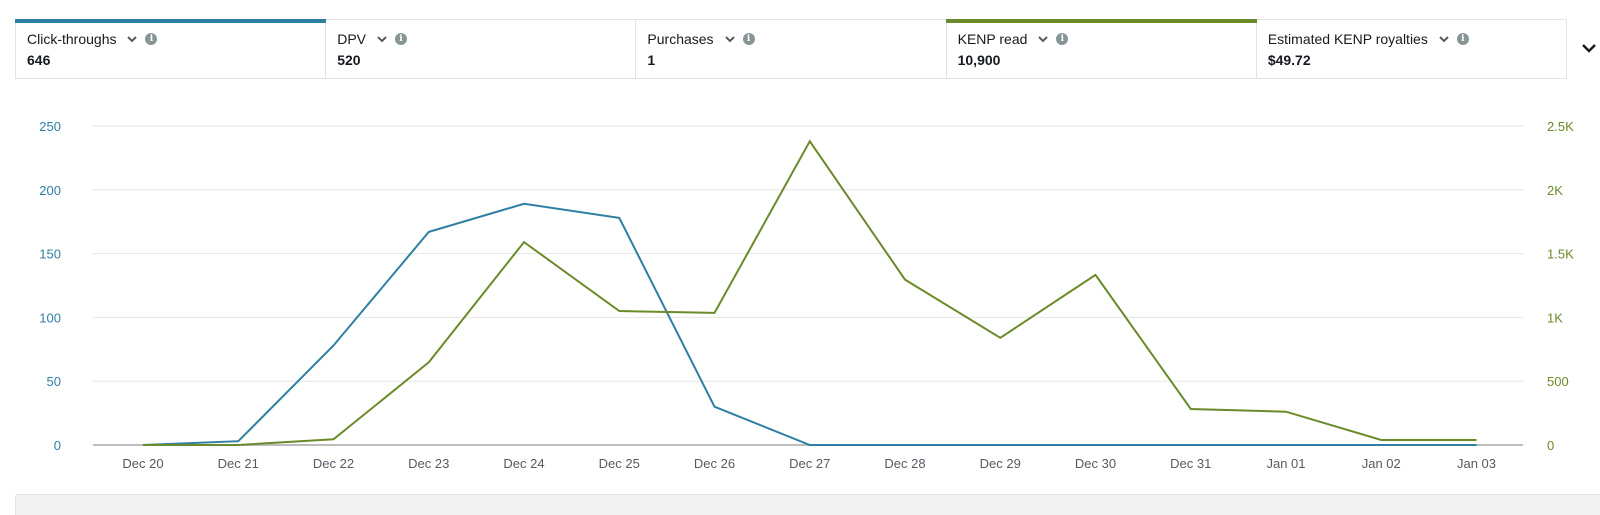  What do you see at coordinates (50, 286) in the screenshot?
I see `left-y-axis: 0 50 100 150 200 250` at bounding box center [50, 286].